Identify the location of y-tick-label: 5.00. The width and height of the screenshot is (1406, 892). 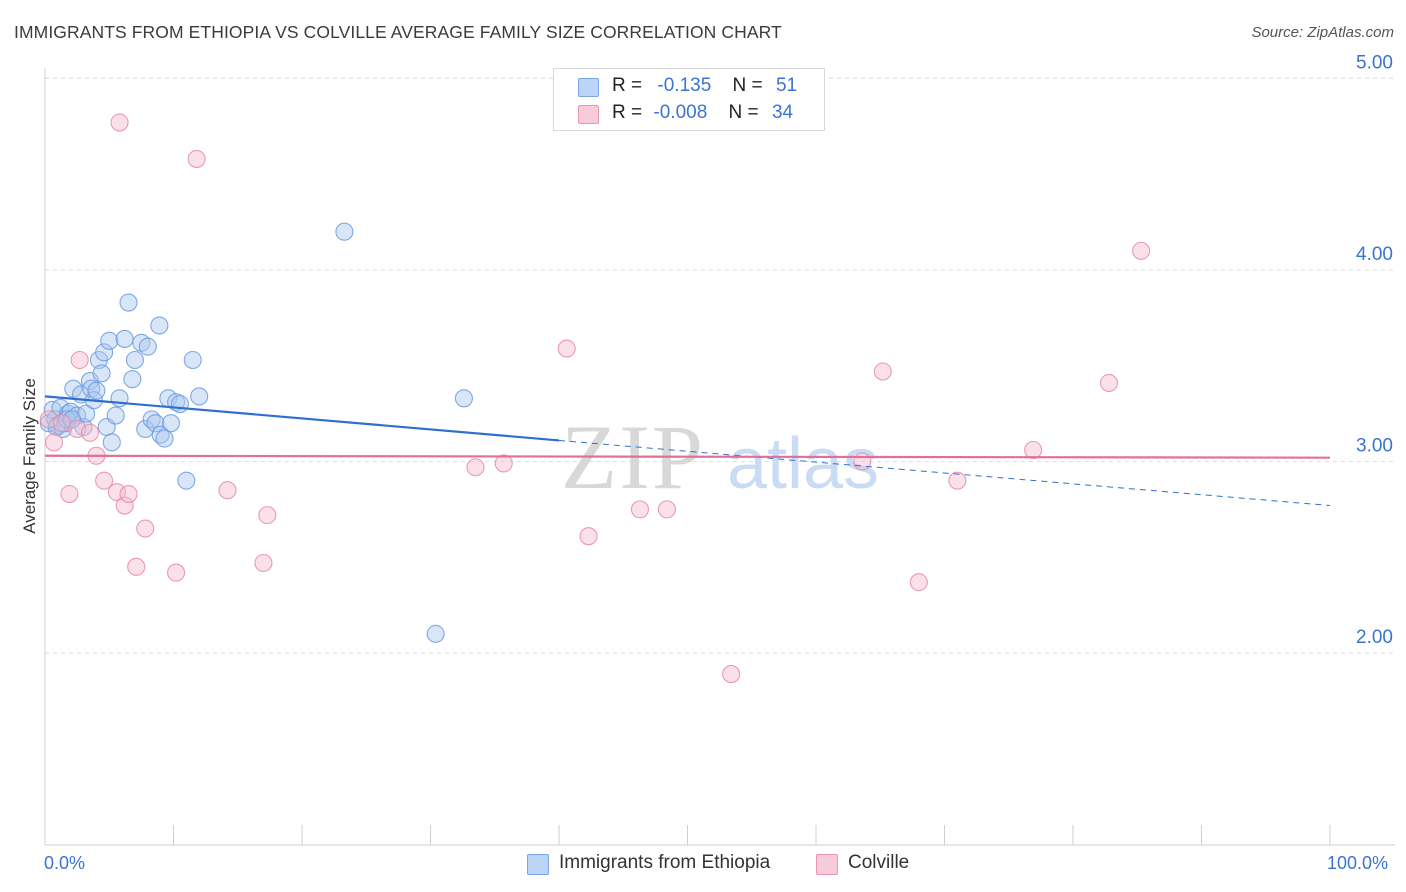
(1374, 63).